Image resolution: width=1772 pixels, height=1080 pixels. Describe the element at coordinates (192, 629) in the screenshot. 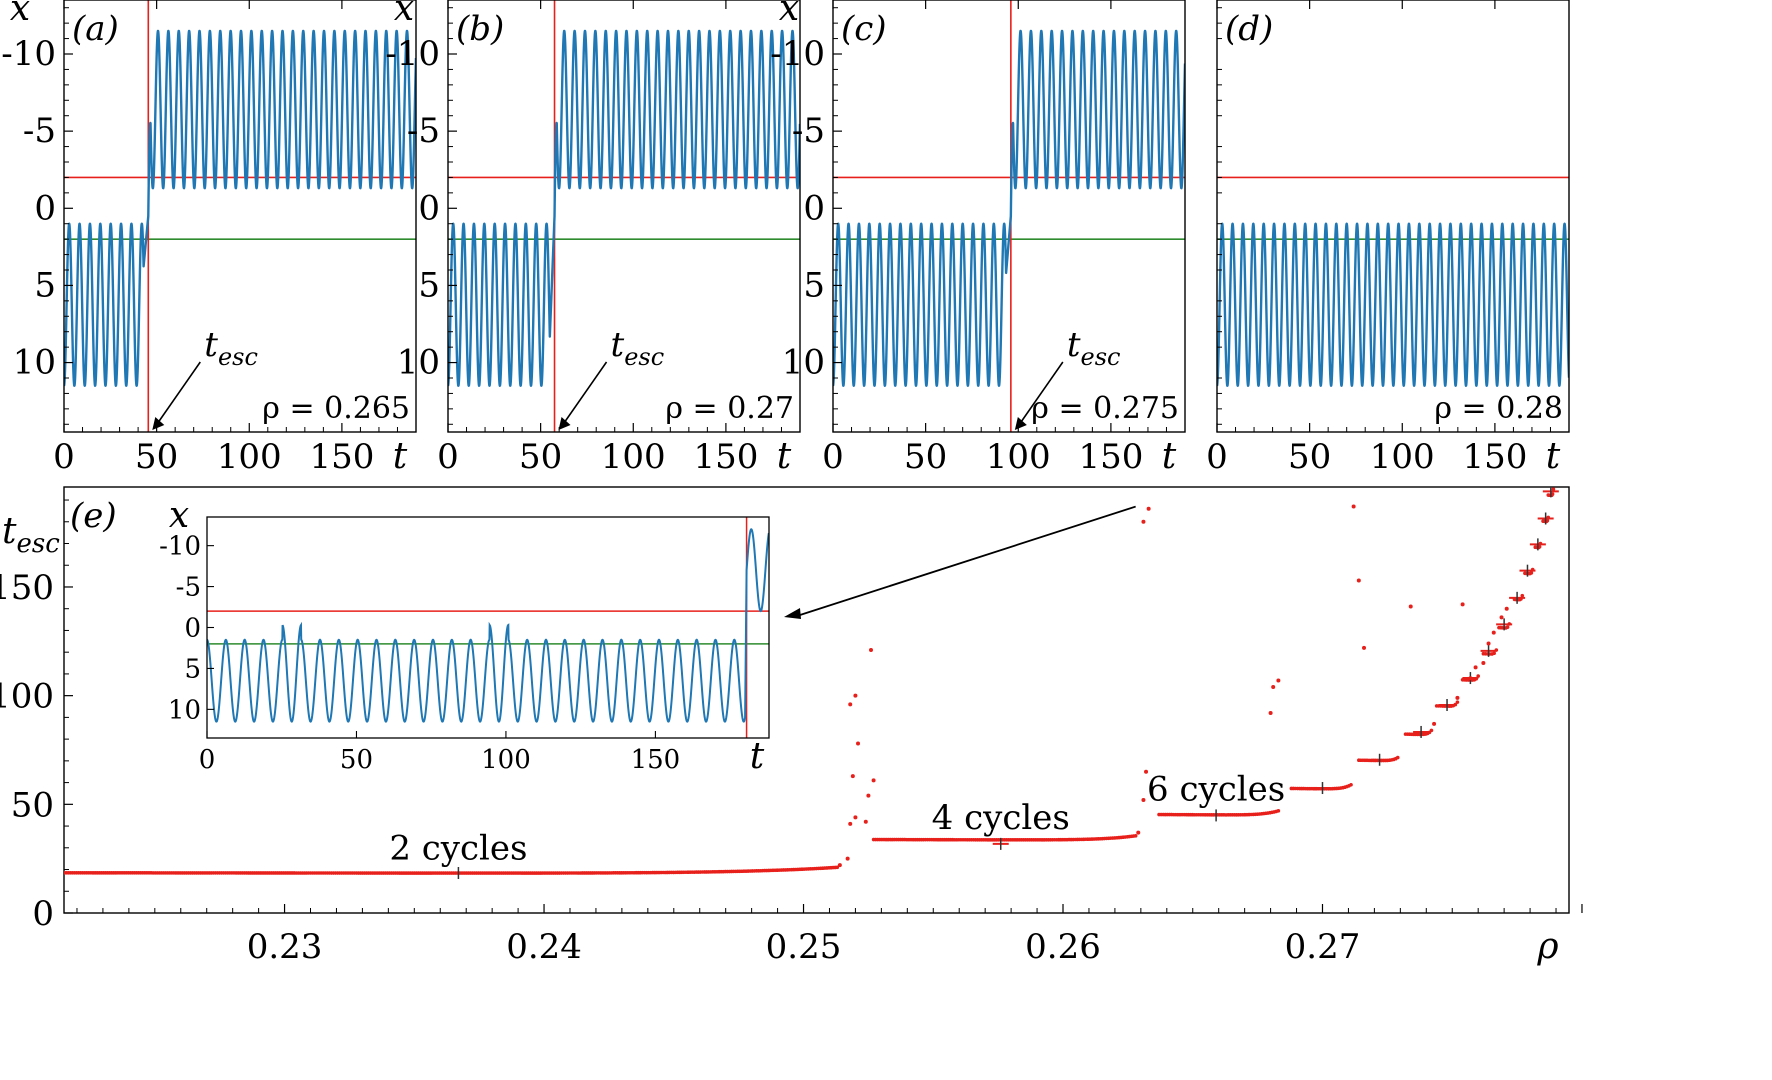

I see `inset-ytick-label: 0` at that location.